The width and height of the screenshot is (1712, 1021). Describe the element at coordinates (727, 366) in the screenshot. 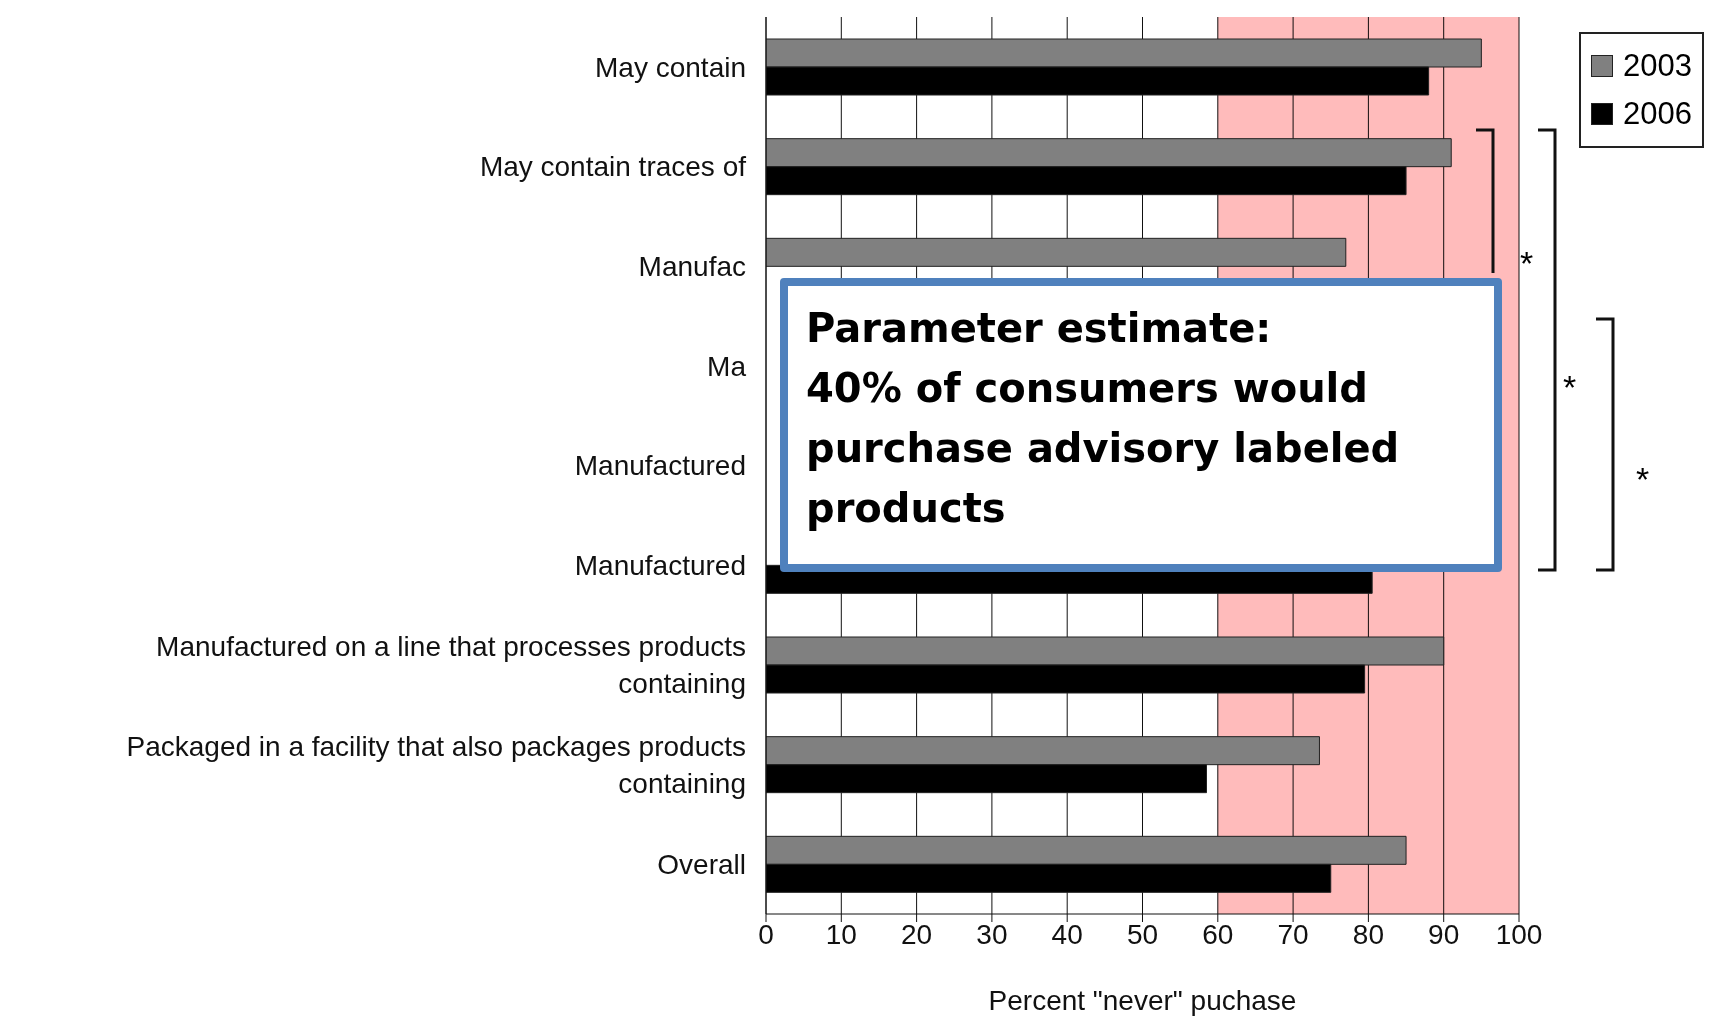

I see `y-tick-label: Ma` at that location.